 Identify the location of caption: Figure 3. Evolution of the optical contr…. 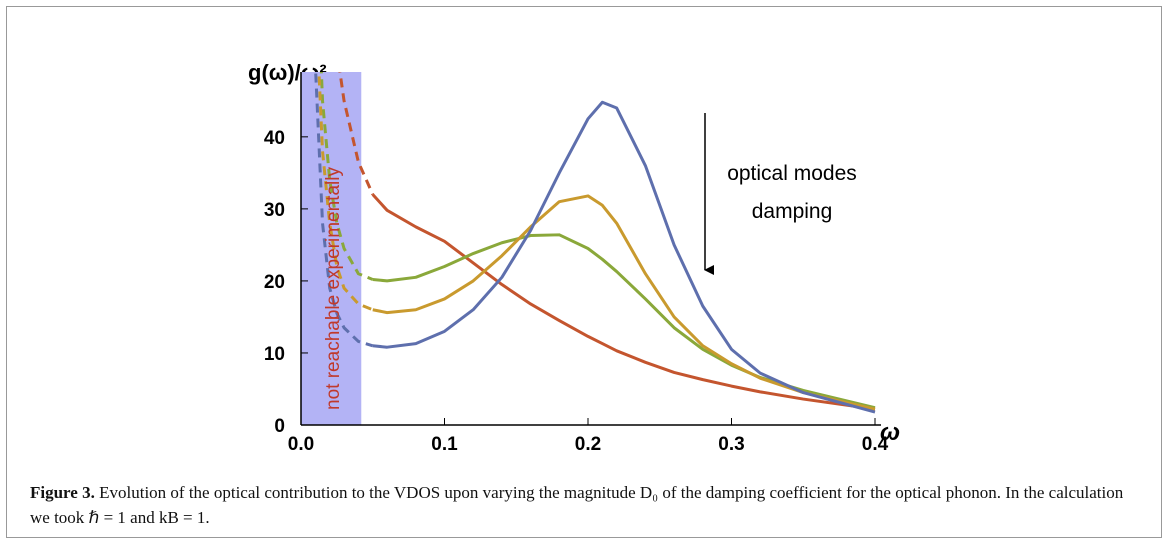
(585, 505).